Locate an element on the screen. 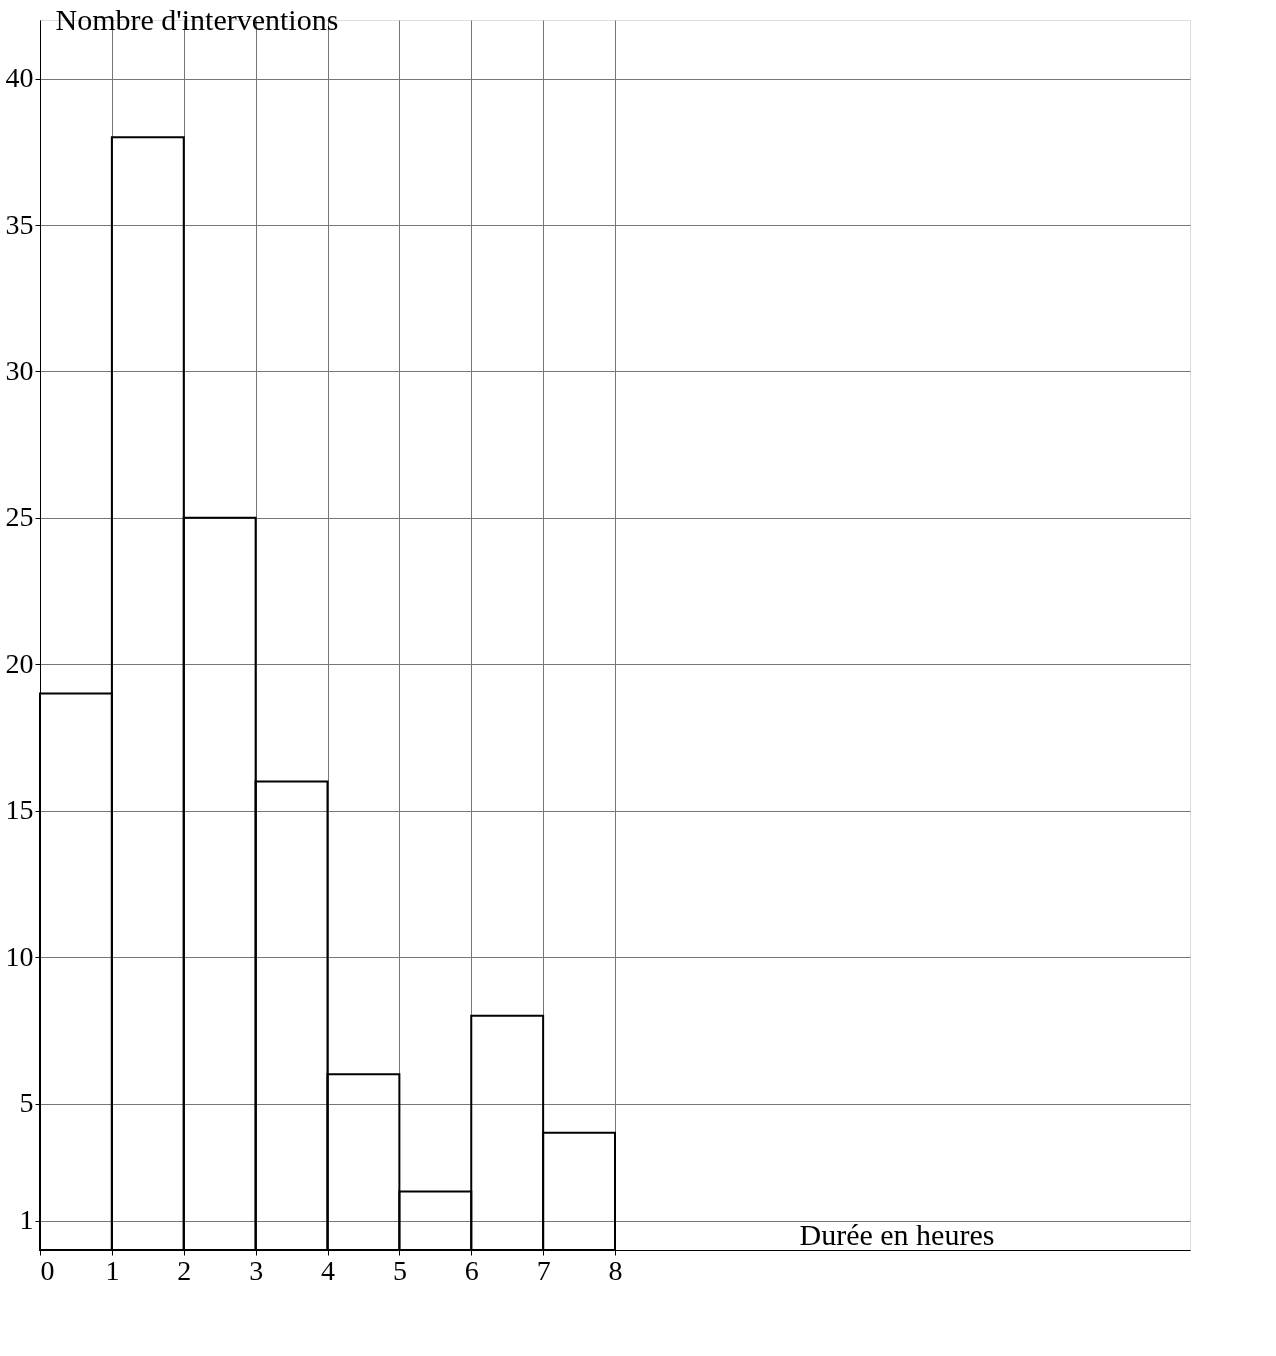  x-tick-label: 3 is located at coordinates (256, 1270).